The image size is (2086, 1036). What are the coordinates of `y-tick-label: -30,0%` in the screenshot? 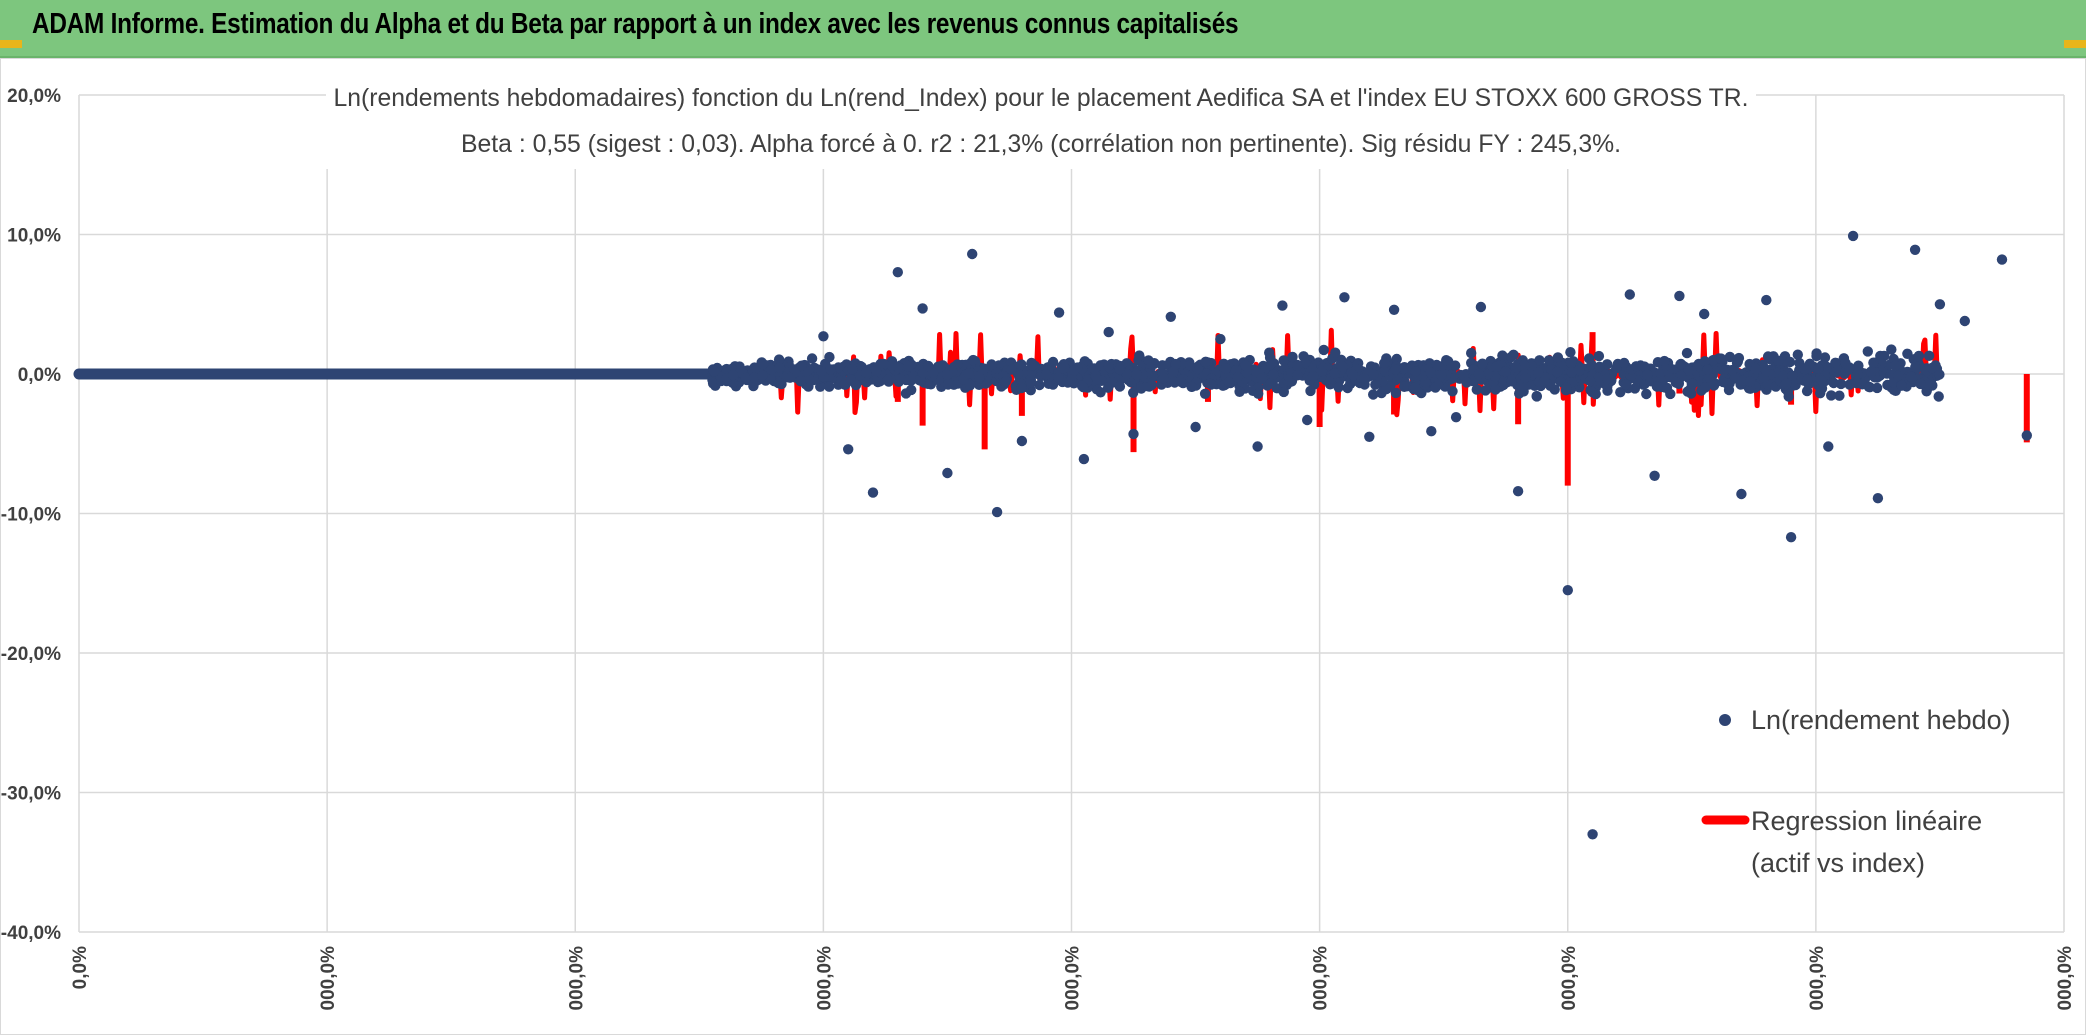 It's located at (31, 794).